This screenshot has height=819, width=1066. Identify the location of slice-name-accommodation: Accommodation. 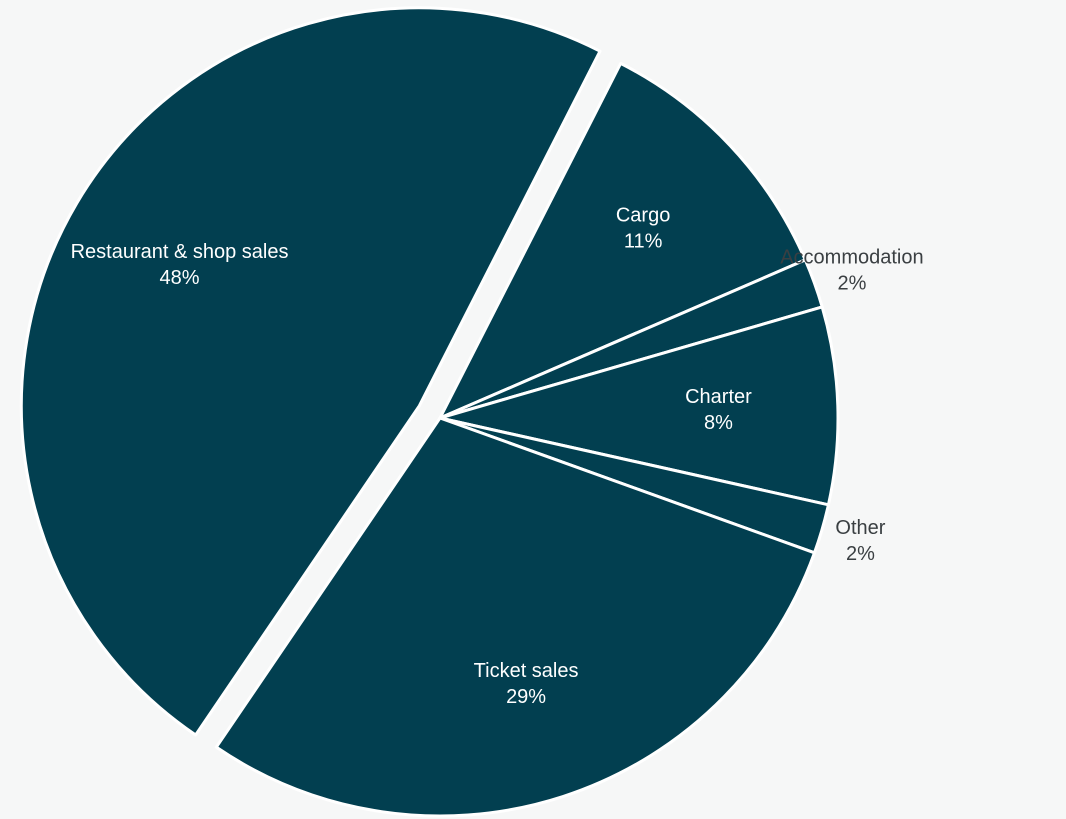
(851, 258).